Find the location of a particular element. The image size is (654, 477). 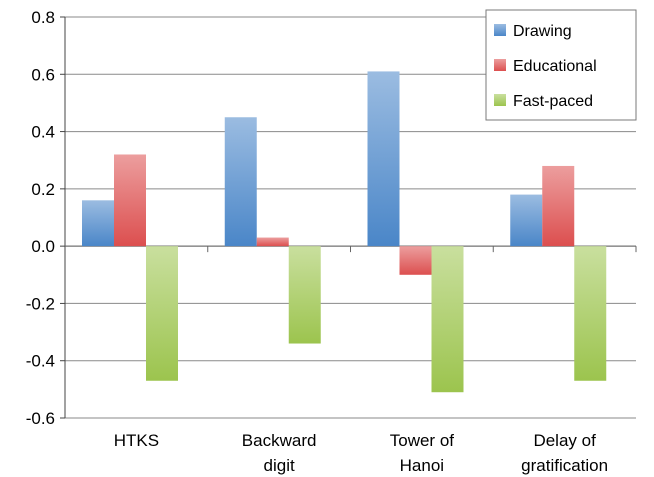

legend: Drawing Educational Fast-paced is located at coordinates (561, 65).